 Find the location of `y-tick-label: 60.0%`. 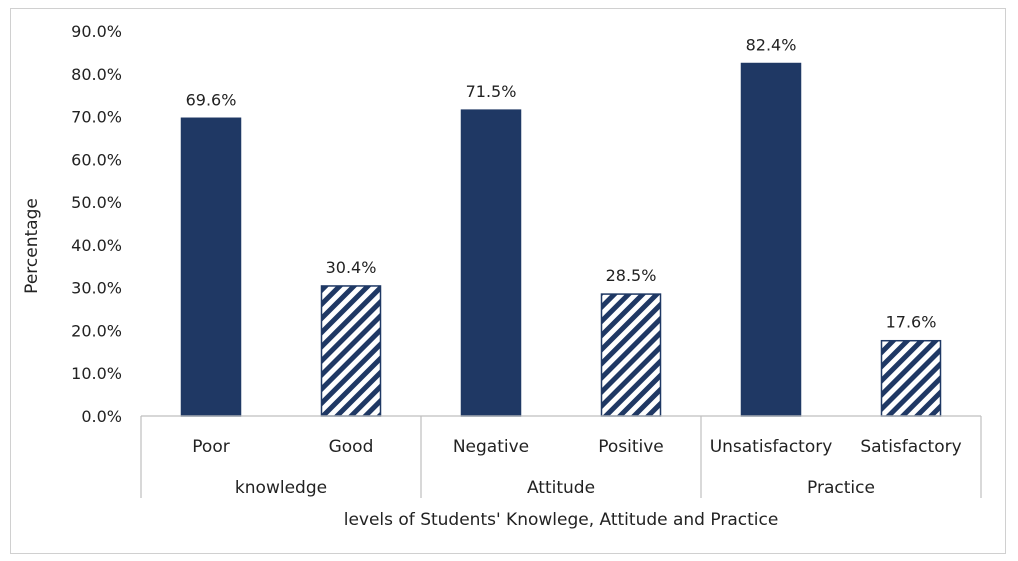

y-tick-label: 60.0% is located at coordinates (96, 159).